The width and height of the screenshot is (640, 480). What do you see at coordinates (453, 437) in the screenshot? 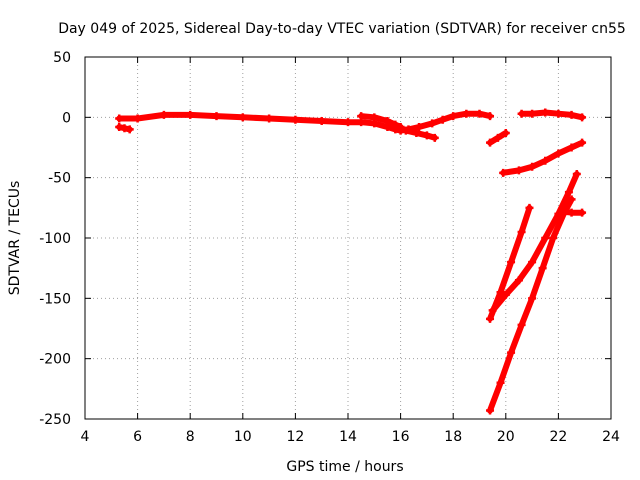
I see `x-tick-label: 18` at bounding box center [453, 437].